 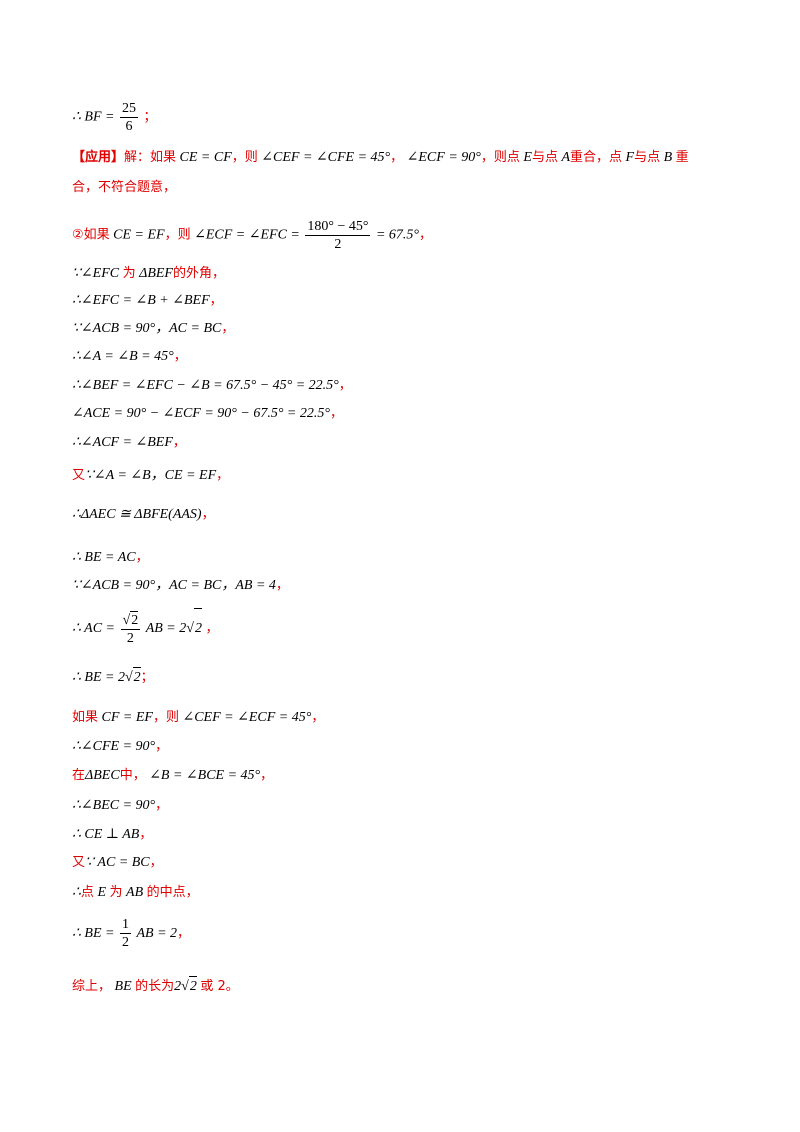 What do you see at coordinates (500, 157) in the screenshot?
I see `text: ，则点` at bounding box center [500, 157].